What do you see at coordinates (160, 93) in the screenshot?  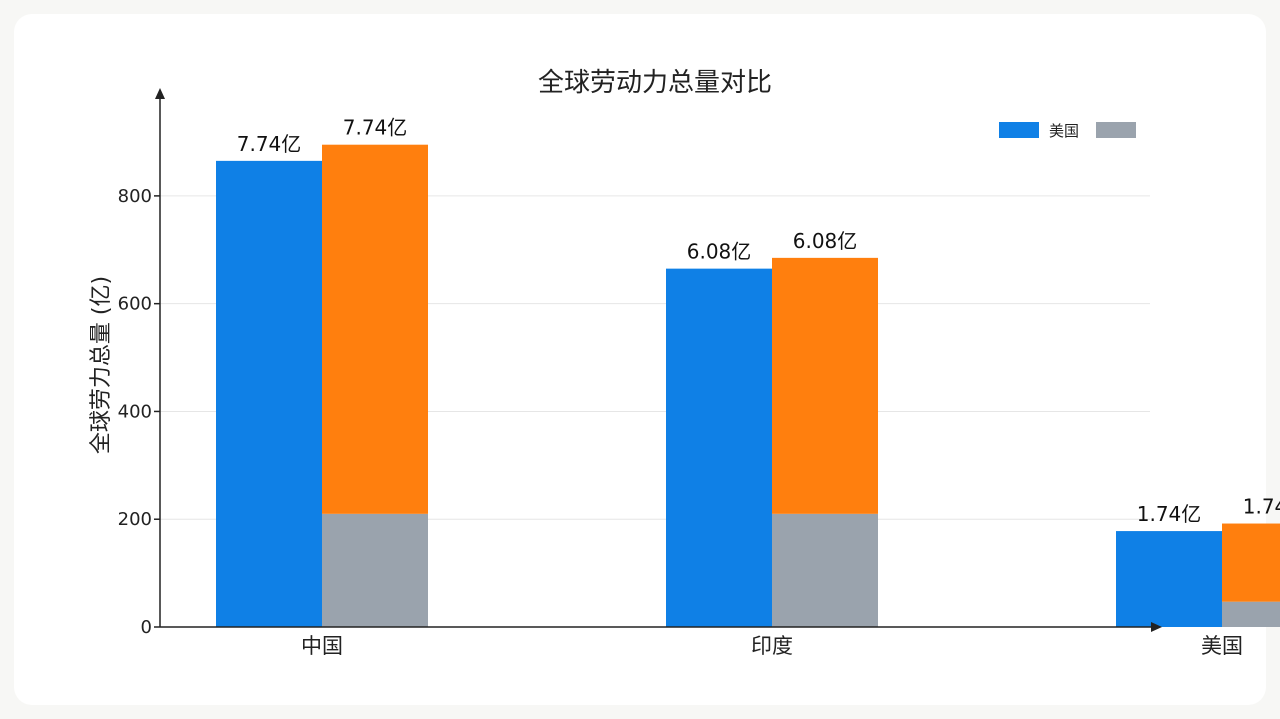 I see `y-axis-arrow` at bounding box center [160, 93].